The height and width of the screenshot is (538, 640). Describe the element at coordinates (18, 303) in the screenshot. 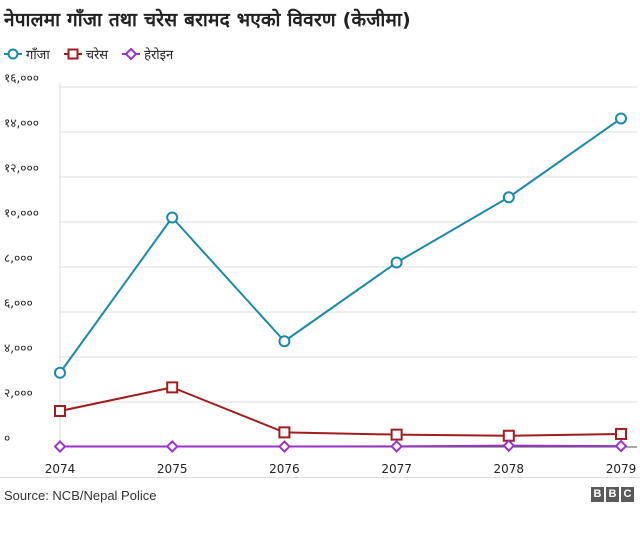

I see `y-tick-label: ६,०००` at that location.